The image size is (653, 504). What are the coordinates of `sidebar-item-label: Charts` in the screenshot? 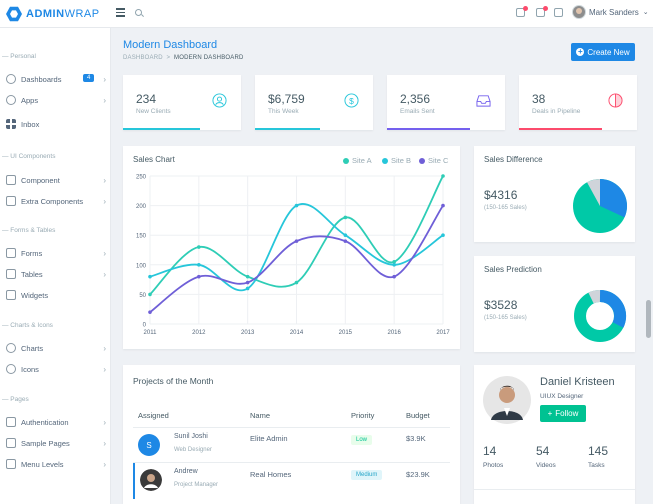 It's located at (32, 348).